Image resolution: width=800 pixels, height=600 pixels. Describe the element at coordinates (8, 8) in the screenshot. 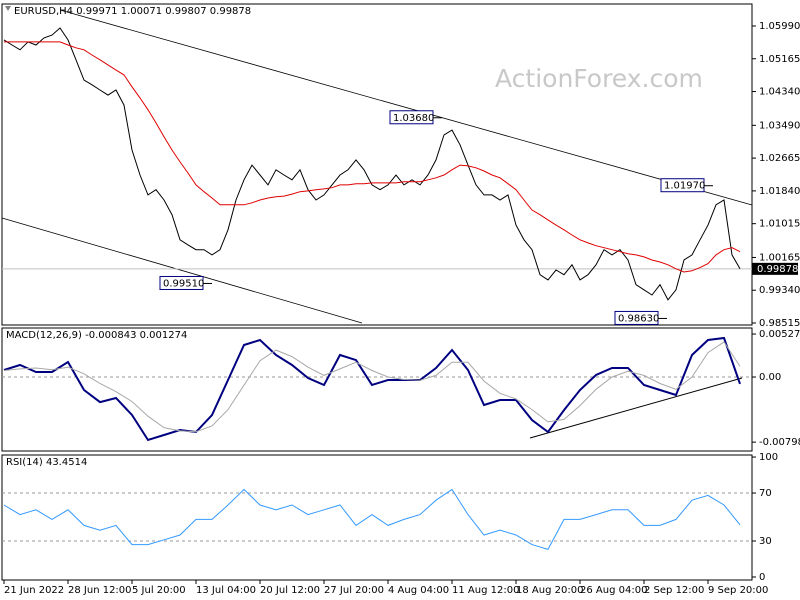

I see `symbol-icon` at that location.